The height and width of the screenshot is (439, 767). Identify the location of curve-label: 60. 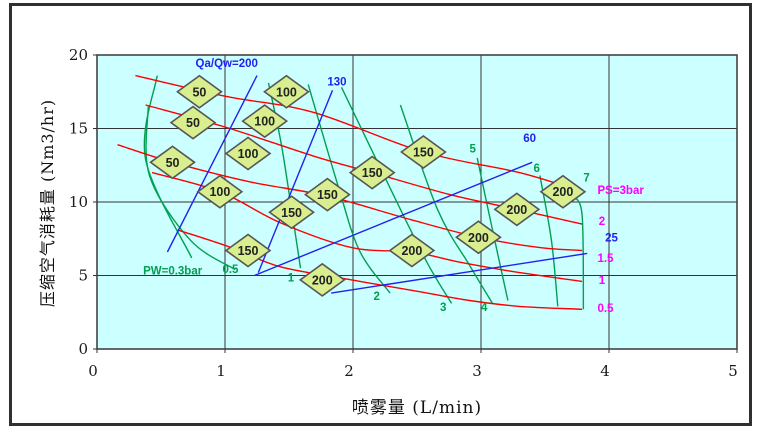
(529, 139).